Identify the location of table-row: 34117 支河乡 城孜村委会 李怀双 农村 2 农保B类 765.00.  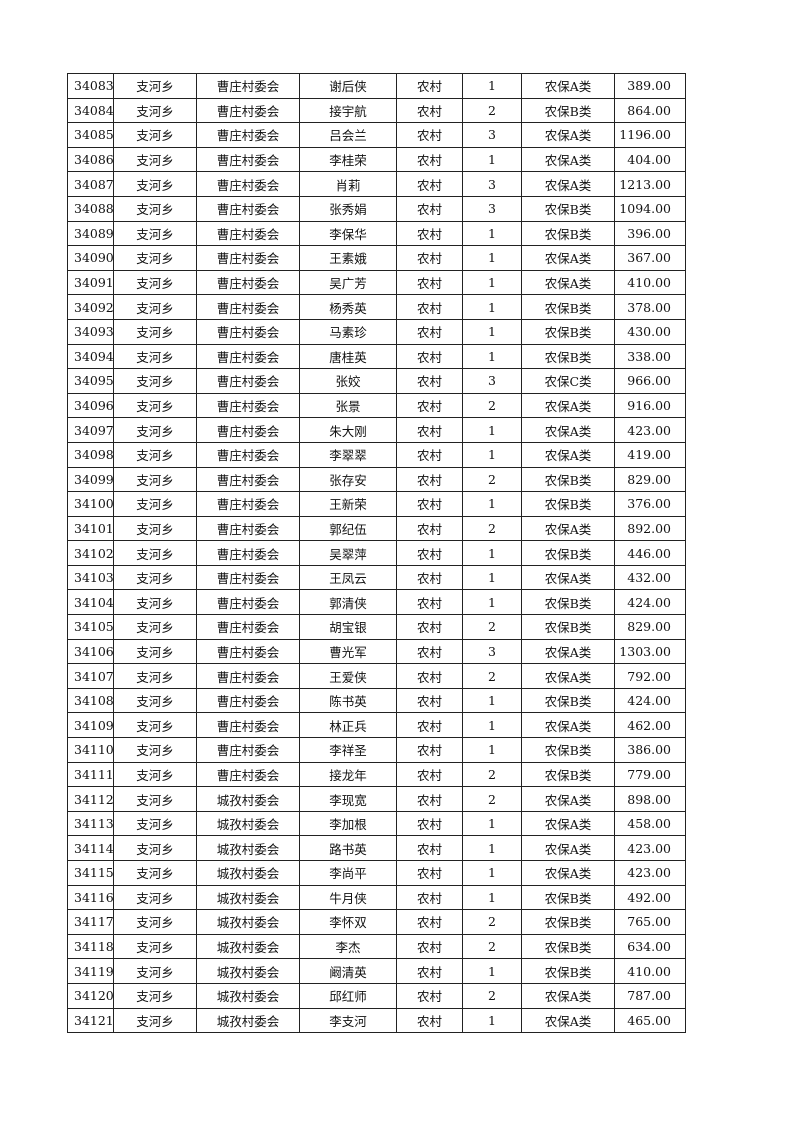
(376, 922).